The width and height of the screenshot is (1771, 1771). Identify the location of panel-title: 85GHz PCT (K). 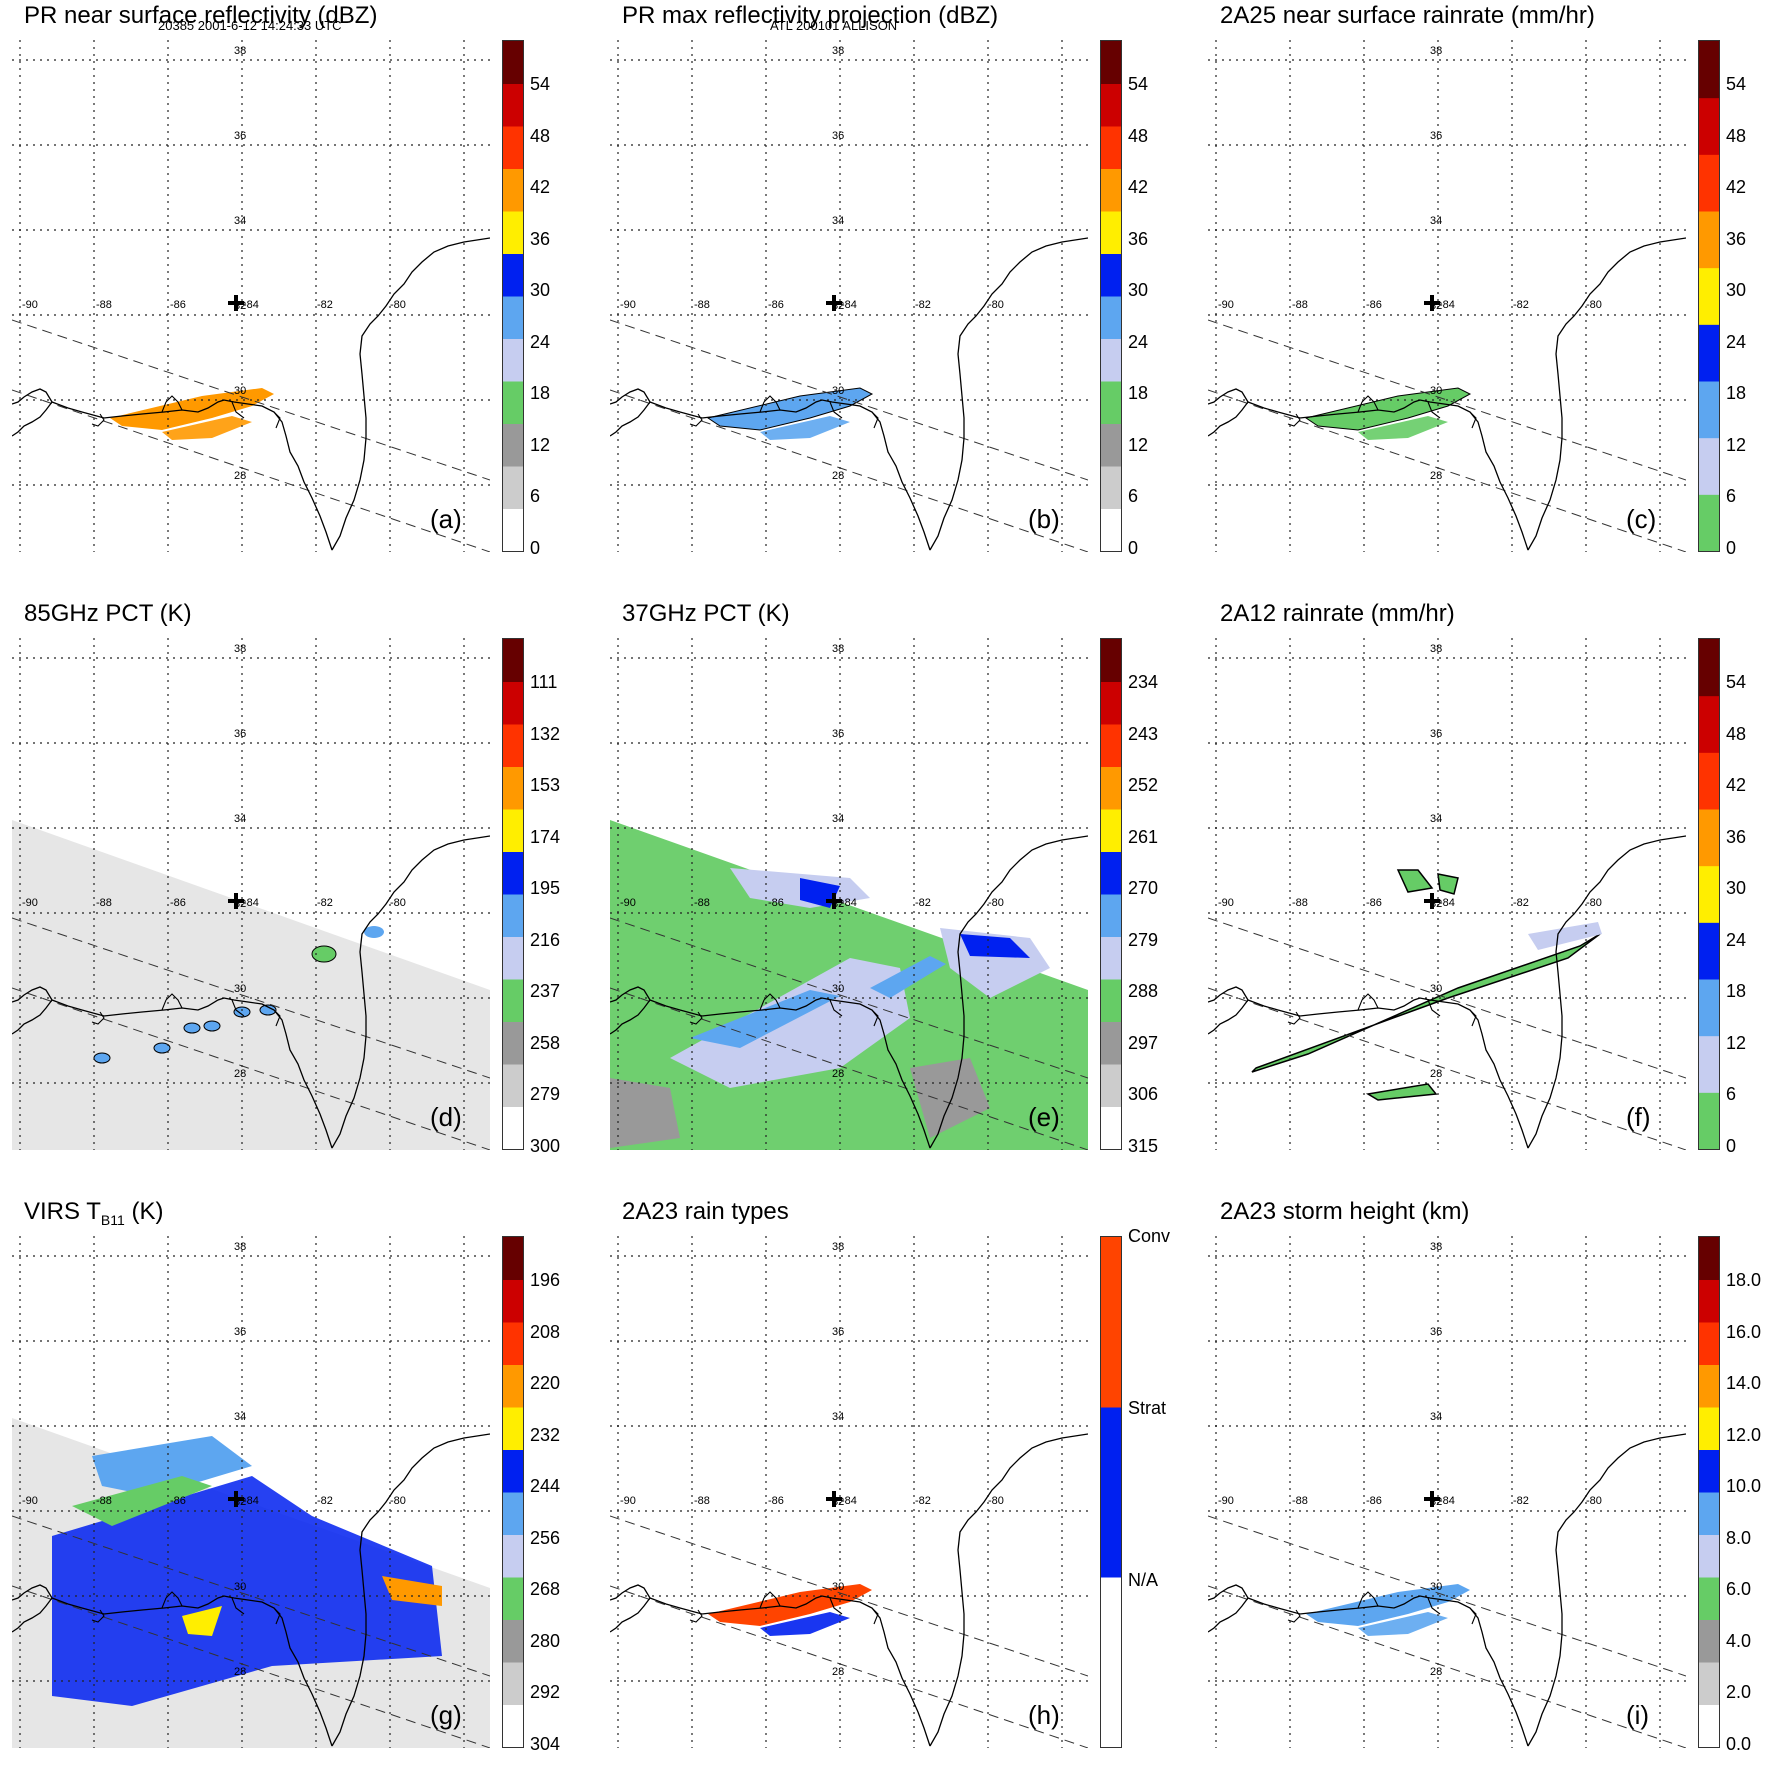
(108, 613).